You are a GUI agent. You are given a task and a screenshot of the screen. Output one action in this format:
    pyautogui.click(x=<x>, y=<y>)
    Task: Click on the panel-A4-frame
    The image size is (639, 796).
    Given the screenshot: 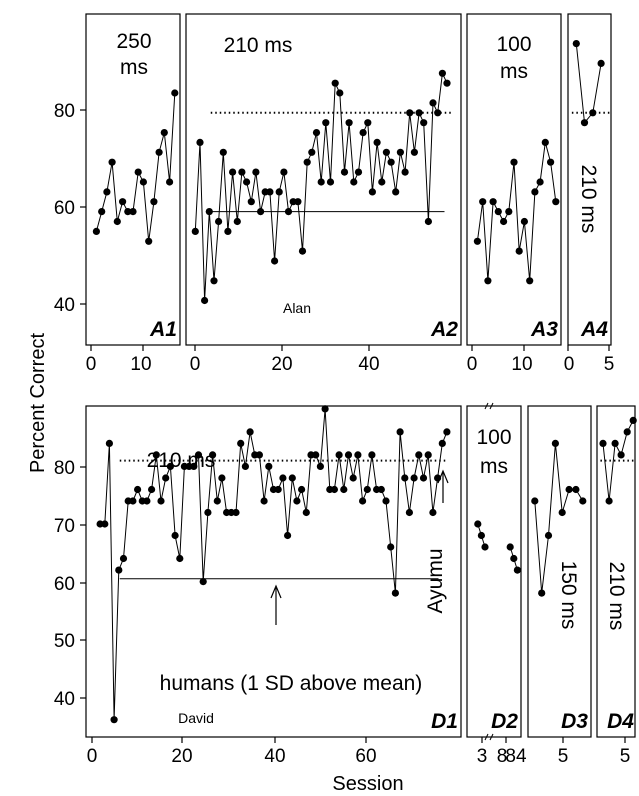 What is the action you would take?
    pyautogui.click(x=589, y=179)
    